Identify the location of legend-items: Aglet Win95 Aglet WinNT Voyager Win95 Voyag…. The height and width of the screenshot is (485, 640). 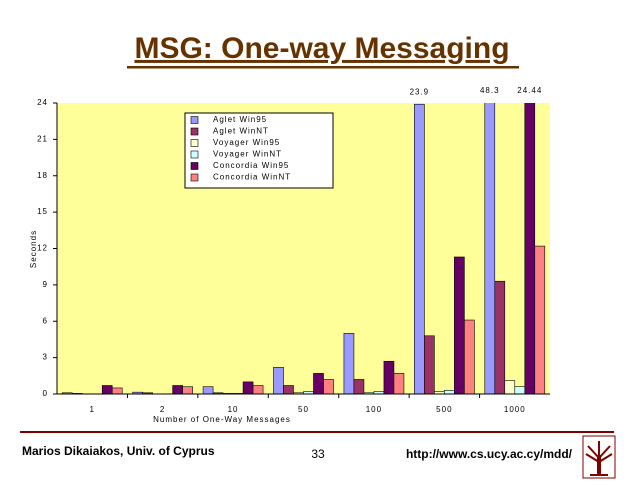
(240, 148).